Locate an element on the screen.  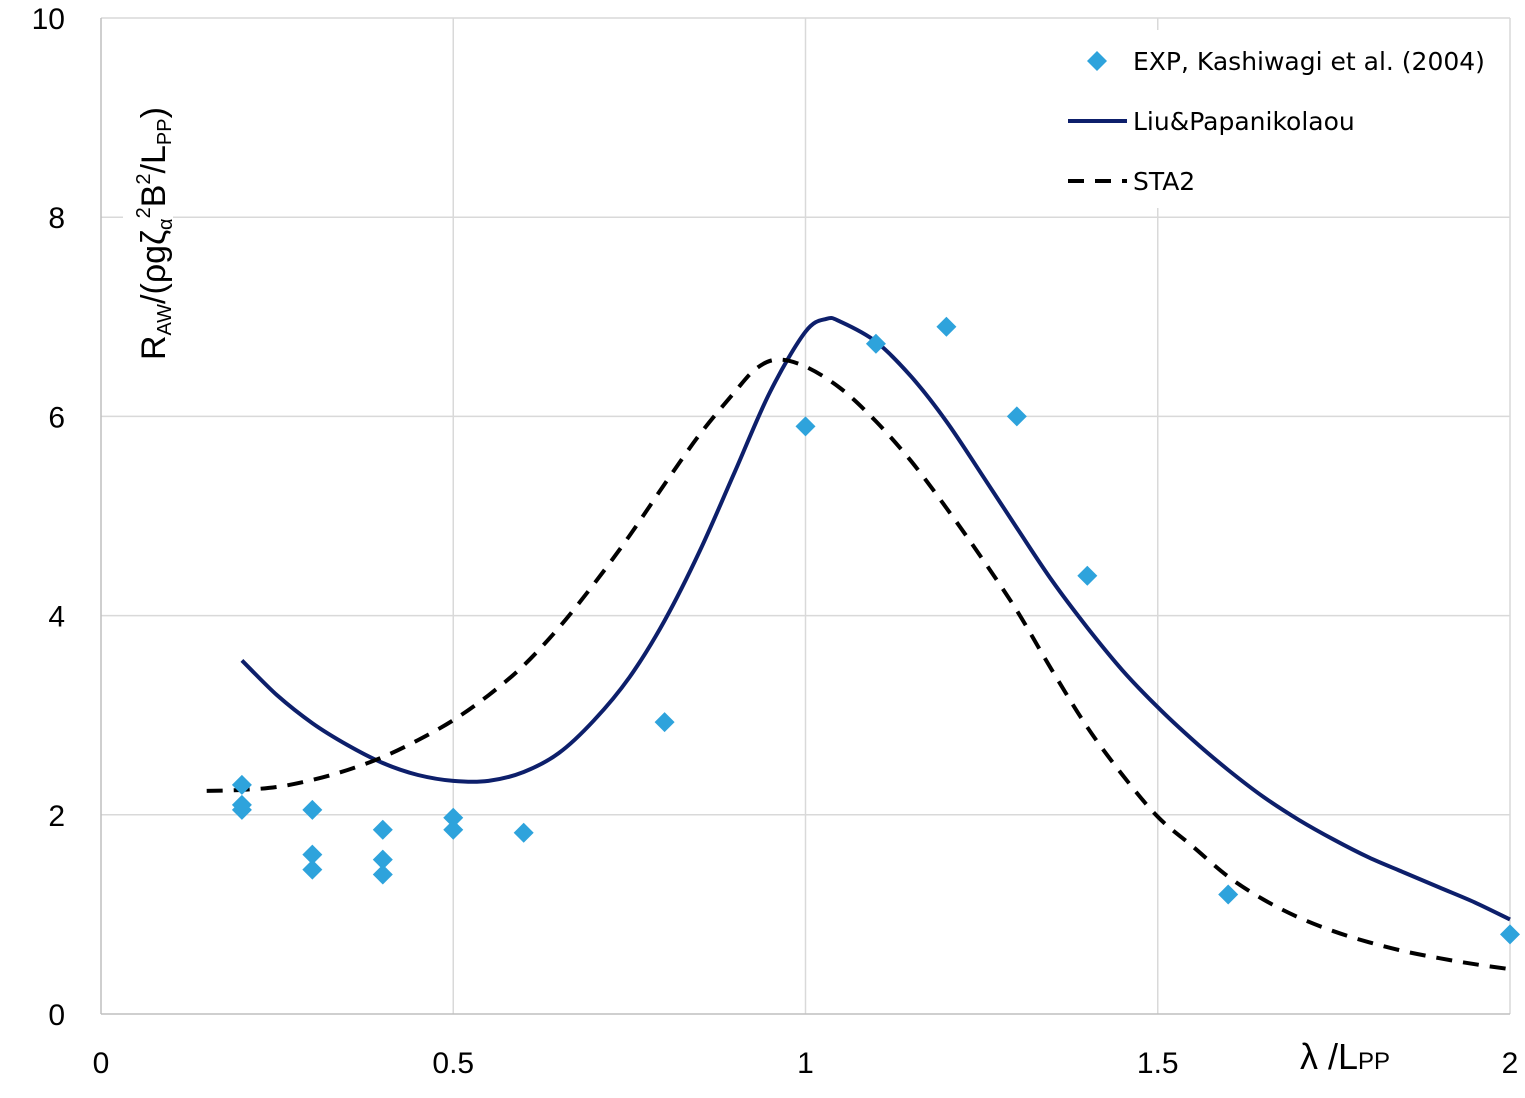
legend-marker-diamond is located at coordinates (1097, 61).